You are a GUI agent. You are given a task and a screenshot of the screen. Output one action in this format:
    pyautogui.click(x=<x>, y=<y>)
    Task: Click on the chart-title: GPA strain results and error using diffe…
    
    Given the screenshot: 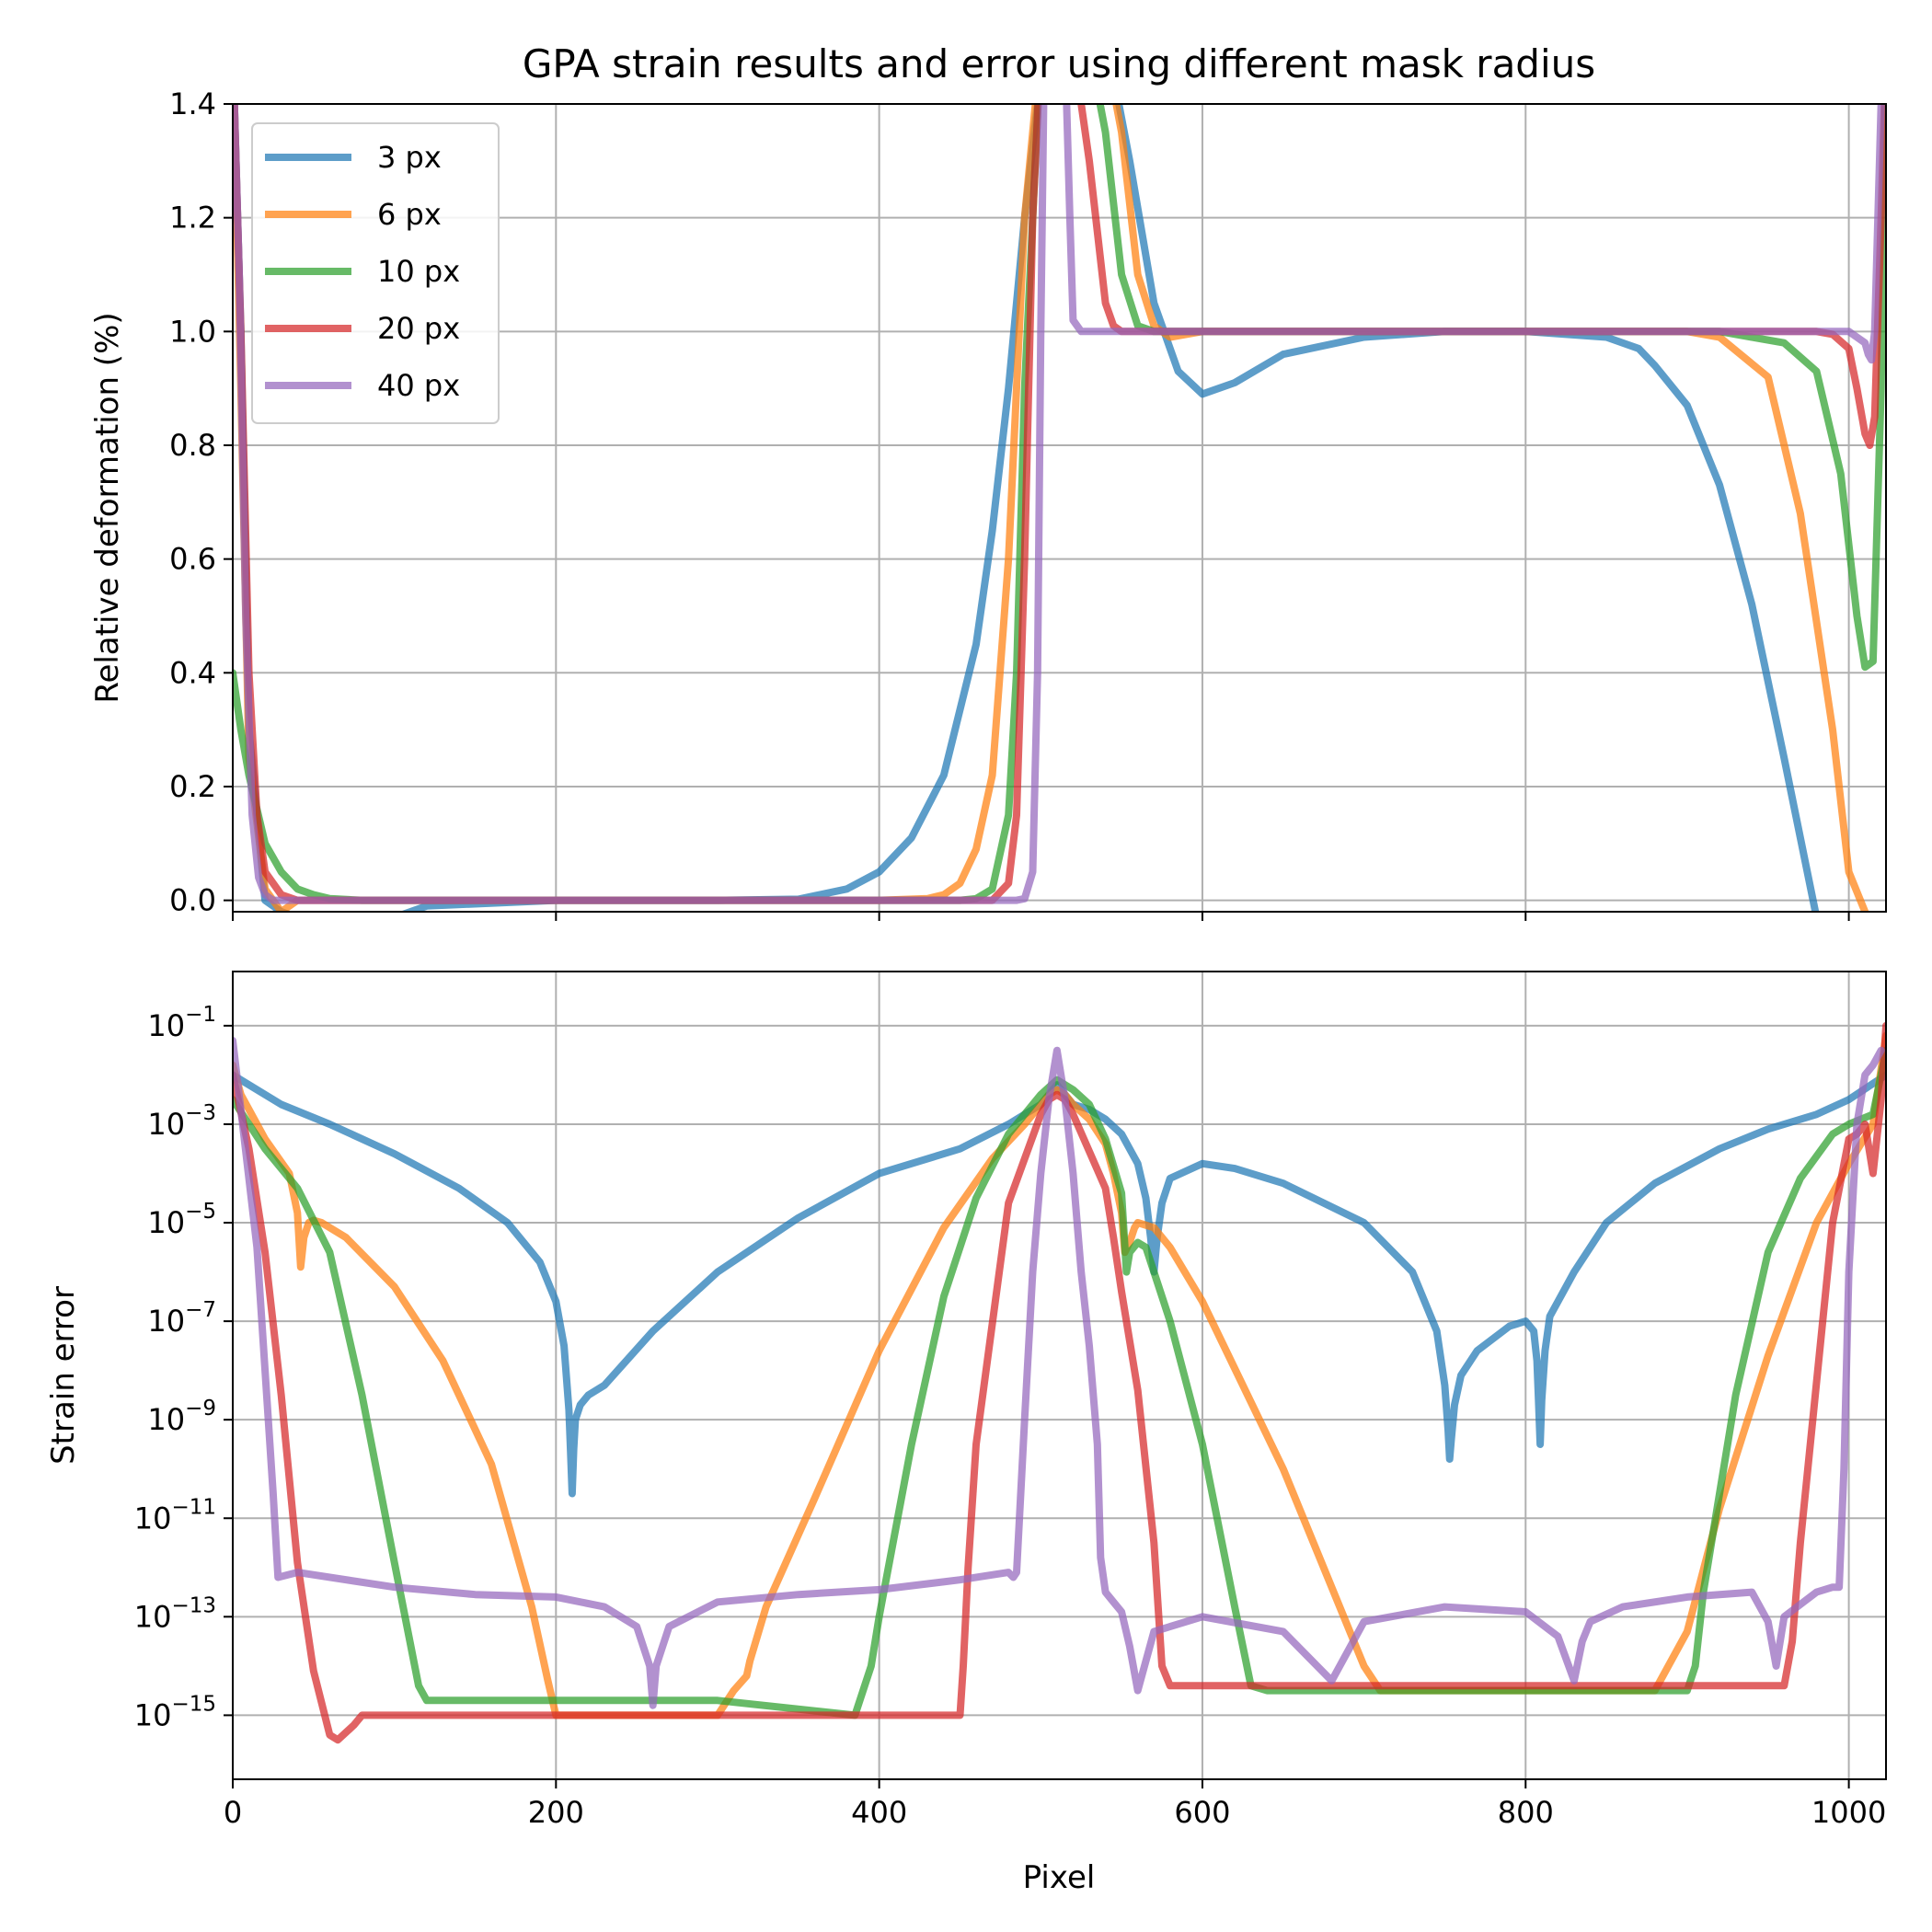 What is the action you would take?
    pyautogui.click(x=1059, y=63)
    